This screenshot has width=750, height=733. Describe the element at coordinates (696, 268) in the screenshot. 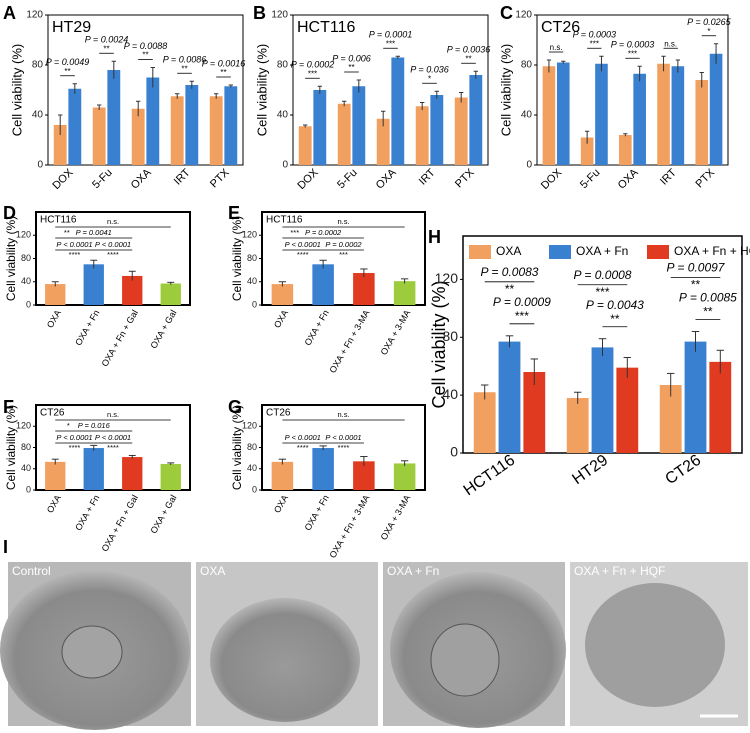

I see `p-value: P = 0.0097` at that location.